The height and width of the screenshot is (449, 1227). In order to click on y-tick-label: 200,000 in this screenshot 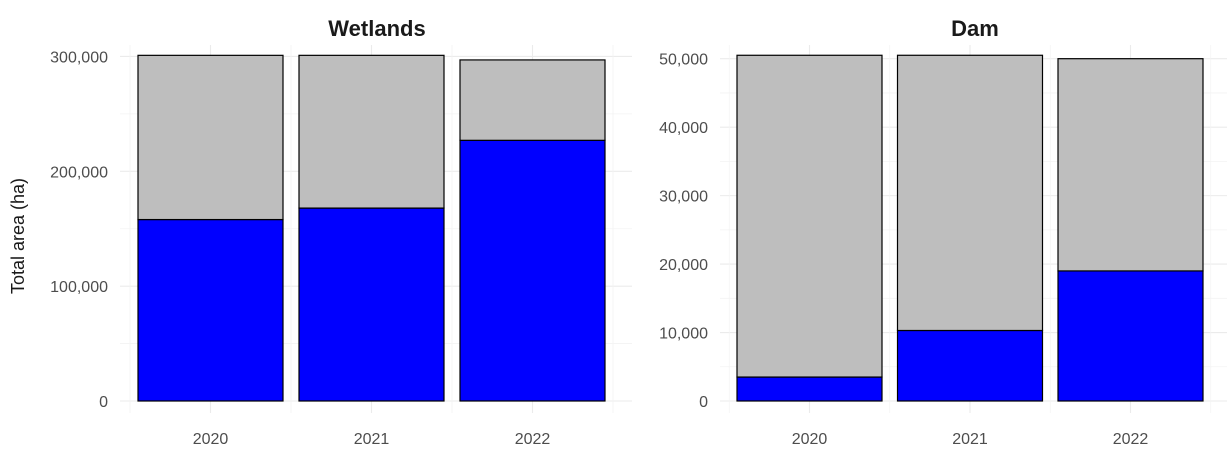, I will do `click(79, 172)`.